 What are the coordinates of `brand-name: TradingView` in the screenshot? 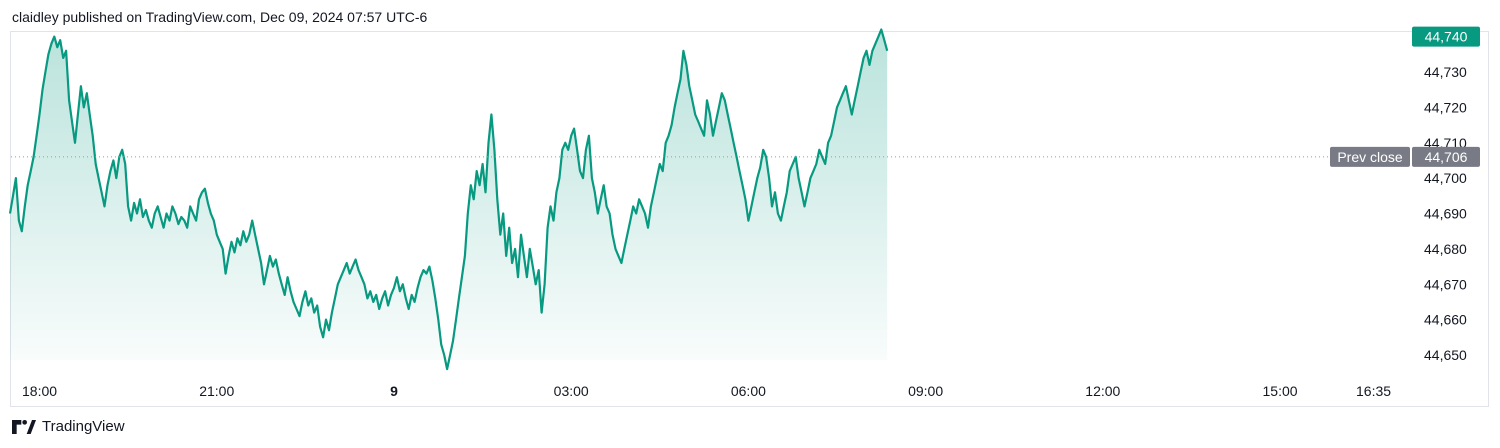 It's located at (83, 426).